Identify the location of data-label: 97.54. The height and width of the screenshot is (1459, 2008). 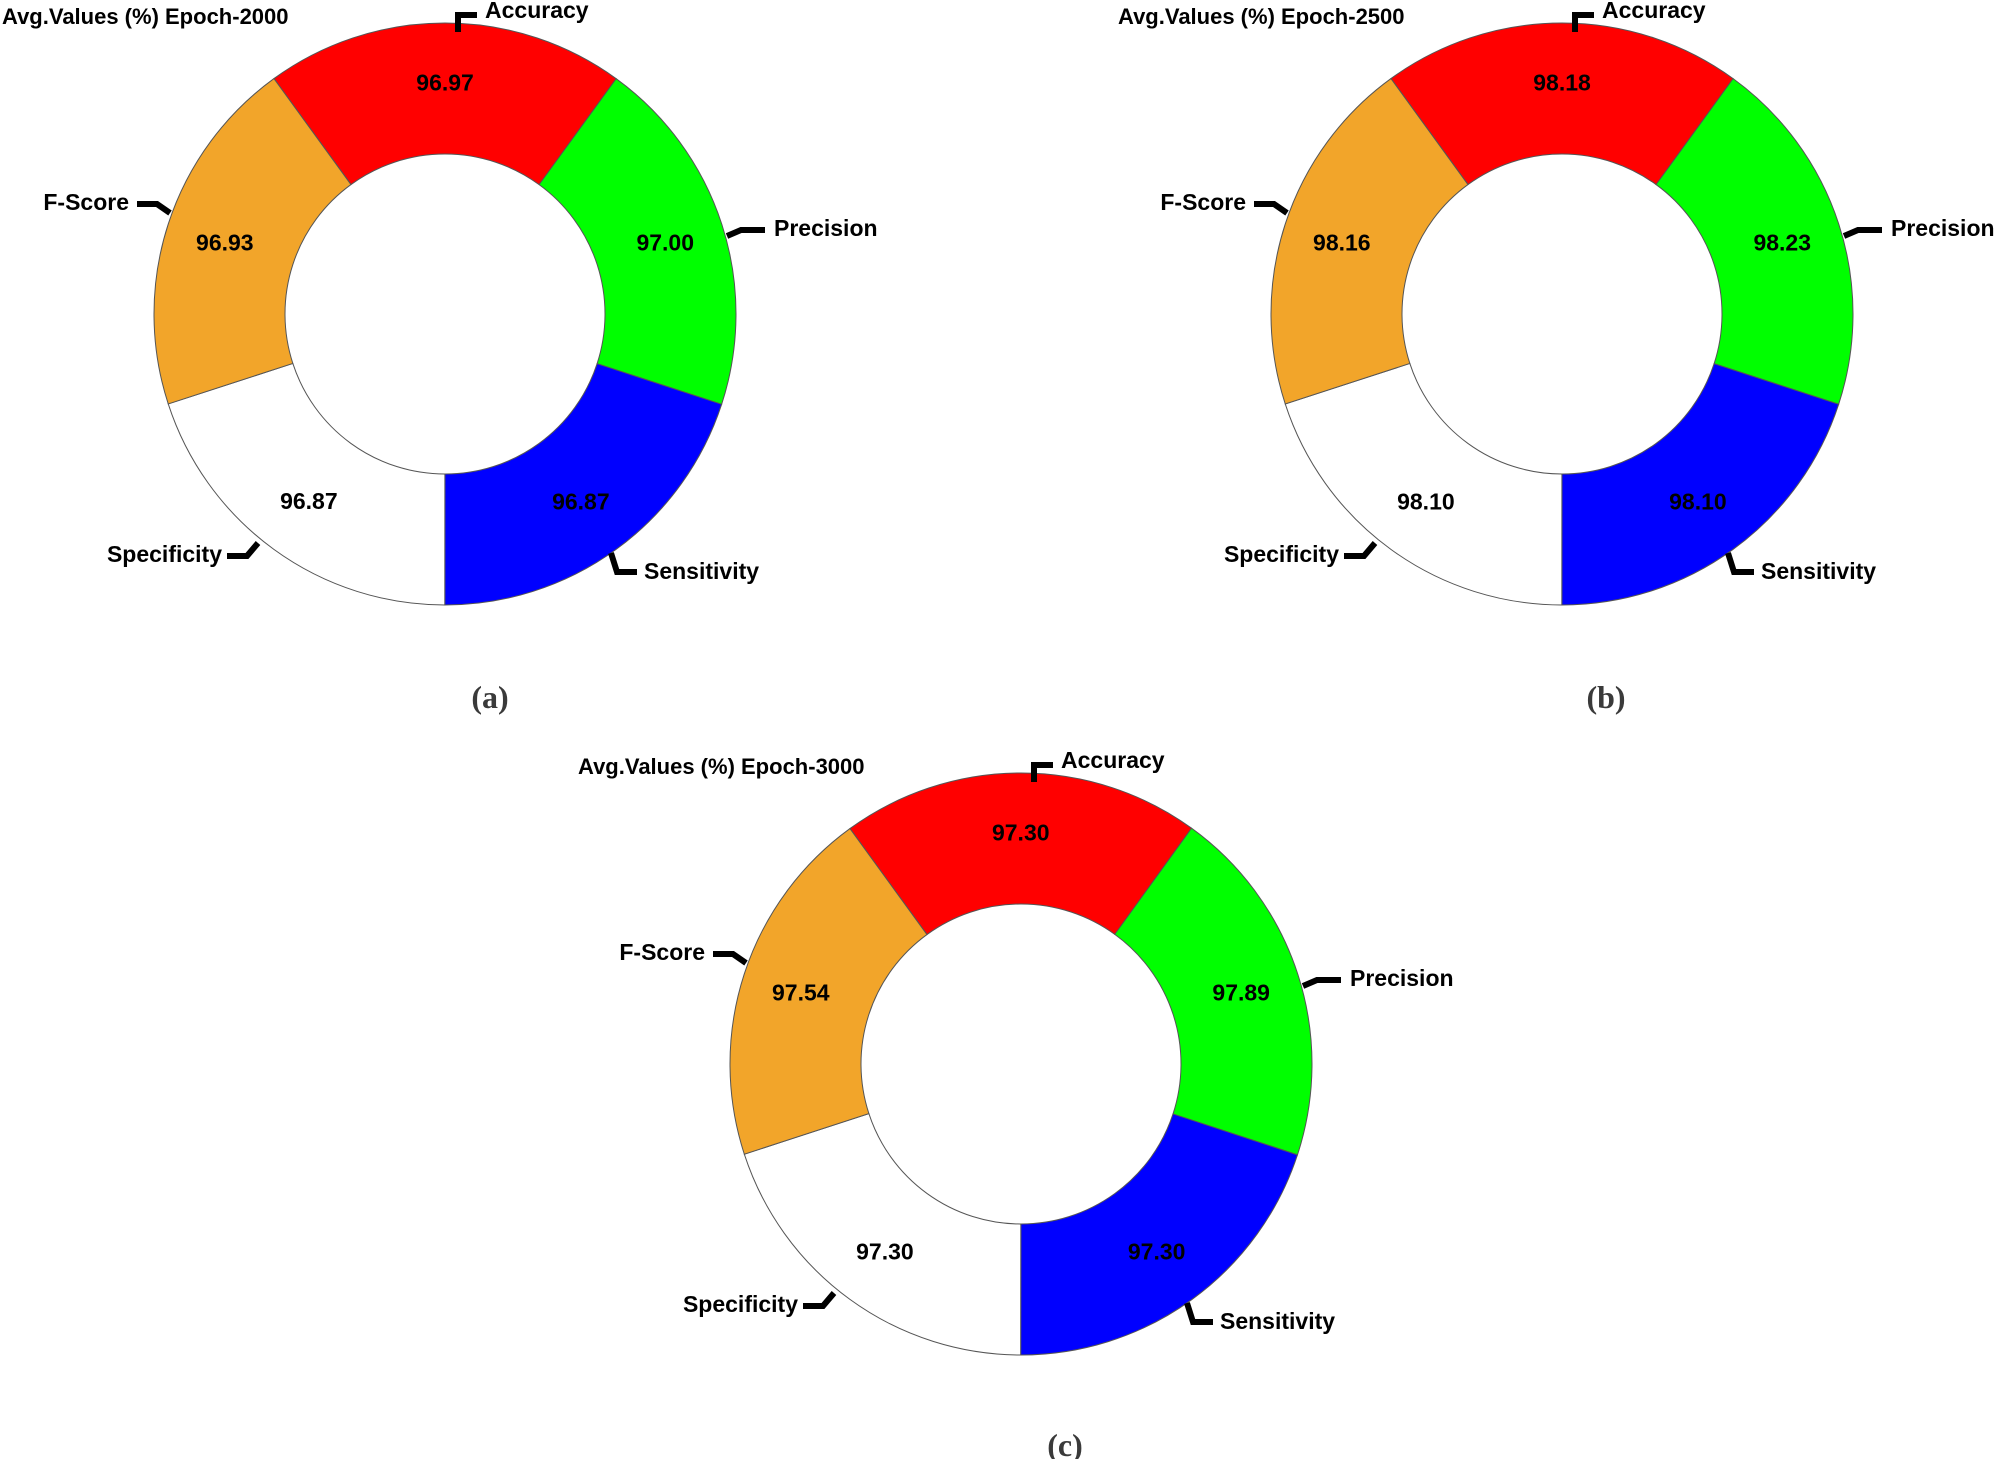
(801, 993).